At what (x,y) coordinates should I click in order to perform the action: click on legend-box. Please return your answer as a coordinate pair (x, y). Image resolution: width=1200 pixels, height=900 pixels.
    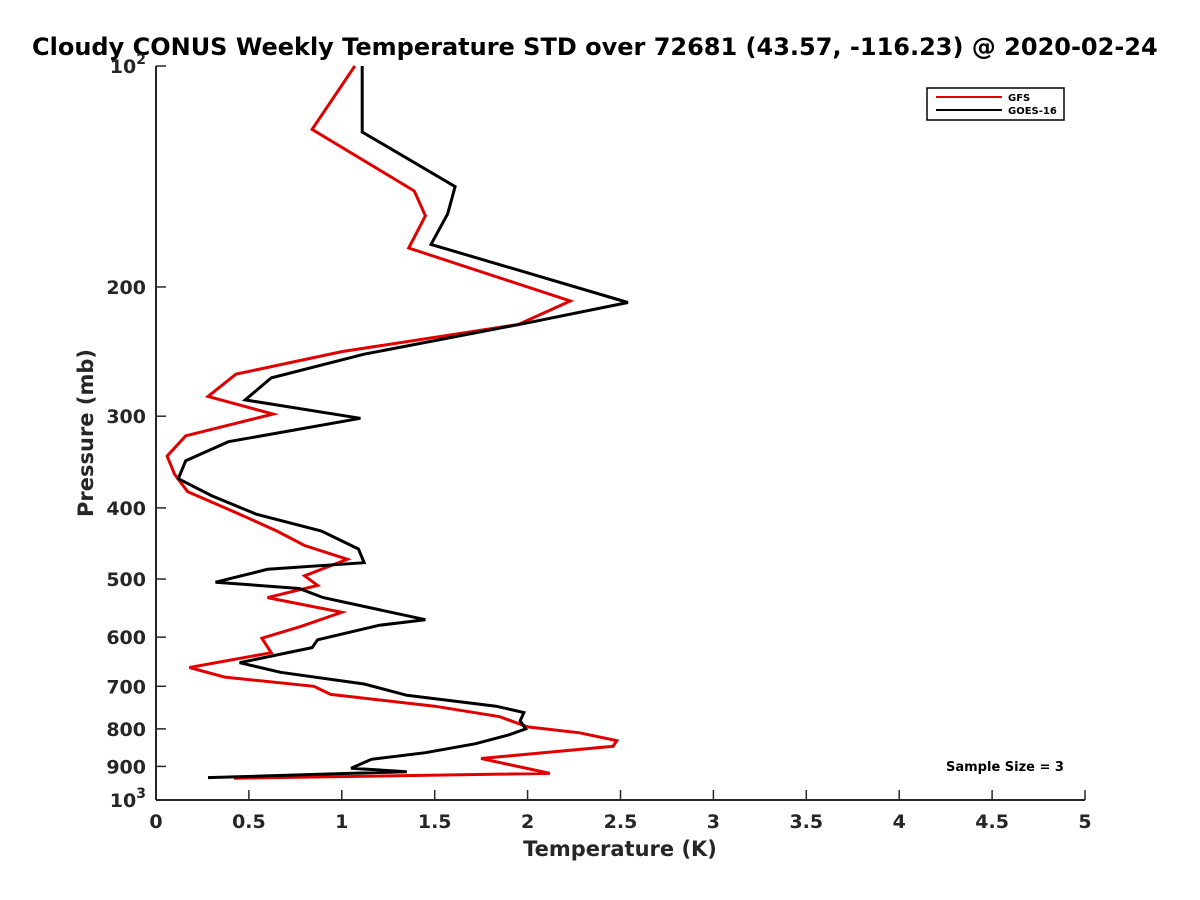
    Looking at the image, I should click on (995, 104).